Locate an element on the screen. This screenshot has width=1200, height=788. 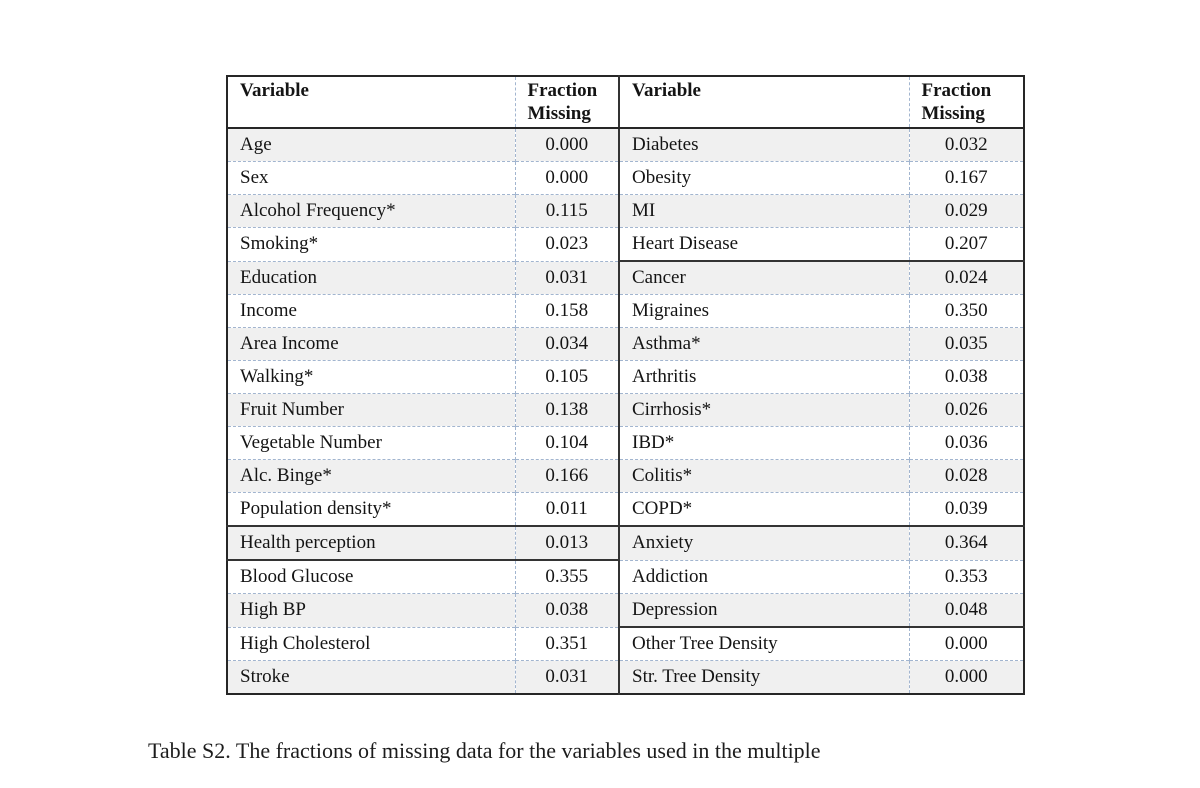
variable-cell: High Cholesterol is located at coordinates (371, 643).